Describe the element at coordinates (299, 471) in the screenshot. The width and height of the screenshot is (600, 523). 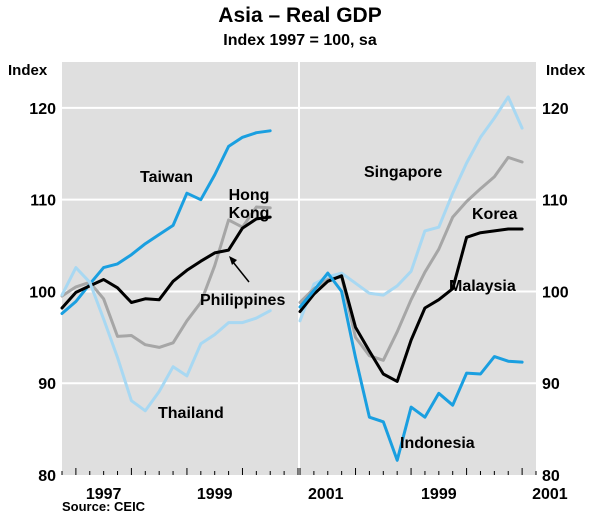
I see `axis-ticks` at that location.